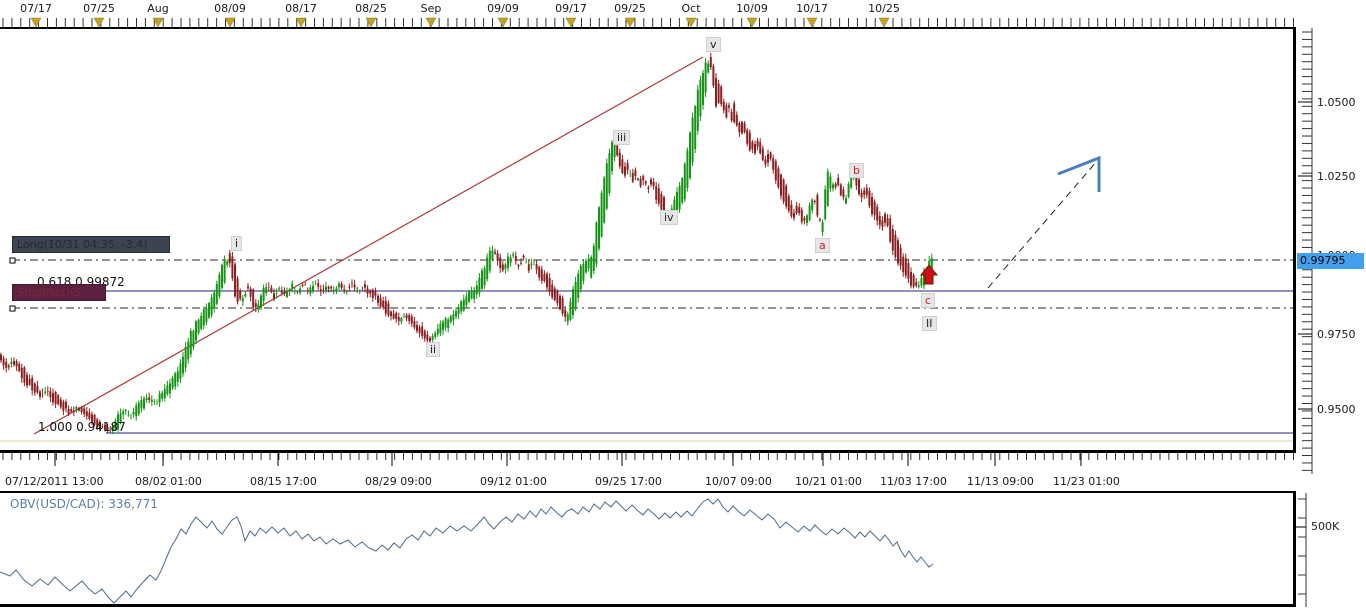 The width and height of the screenshot is (1366, 609). What do you see at coordinates (648, 28) in the screenshot?
I see `chart-top-border` at bounding box center [648, 28].